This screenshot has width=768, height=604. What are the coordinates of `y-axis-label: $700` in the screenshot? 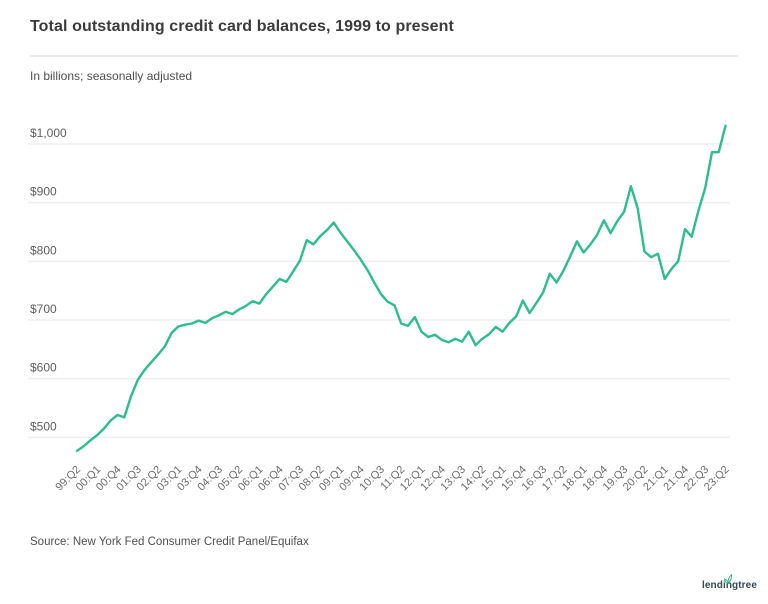 It's located at (43, 309).